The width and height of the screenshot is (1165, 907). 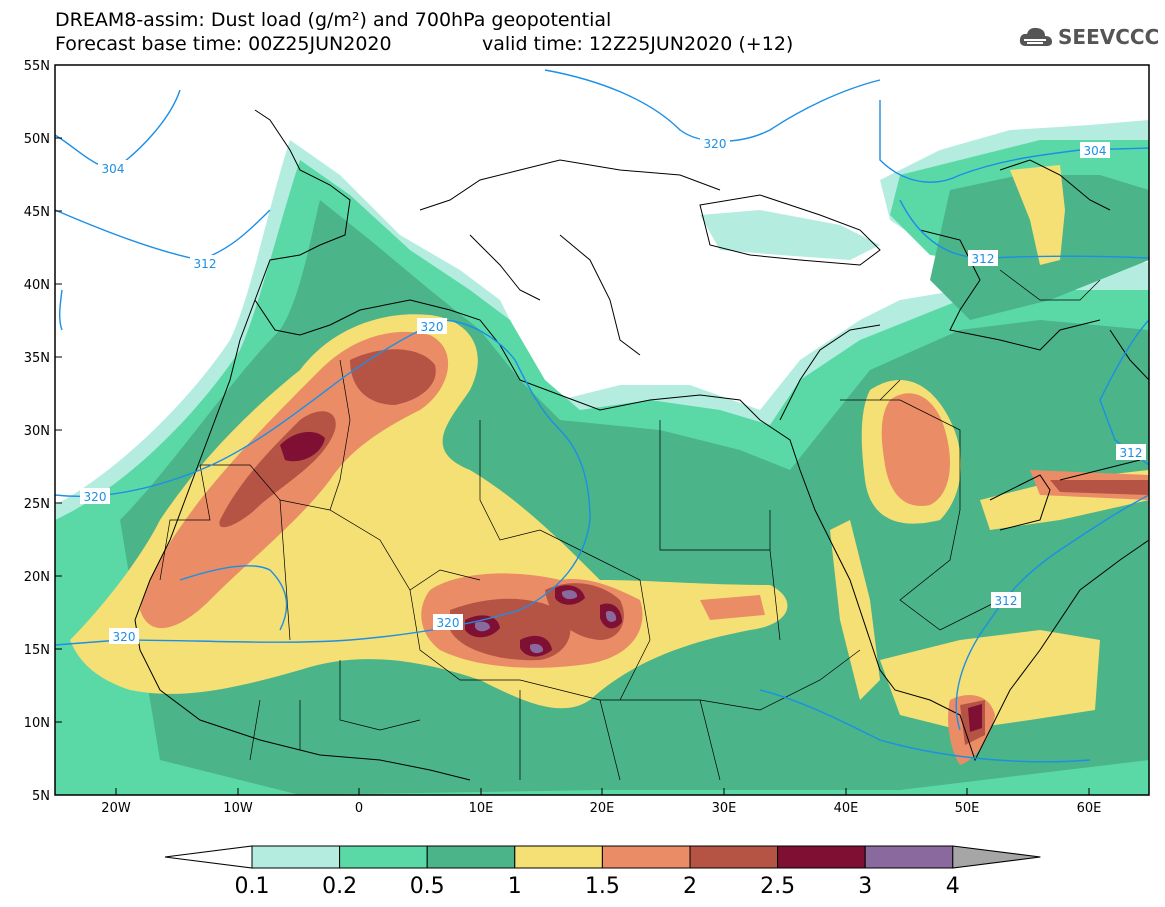 I want to click on lat-label: 20N, so click(x=37, y=577).